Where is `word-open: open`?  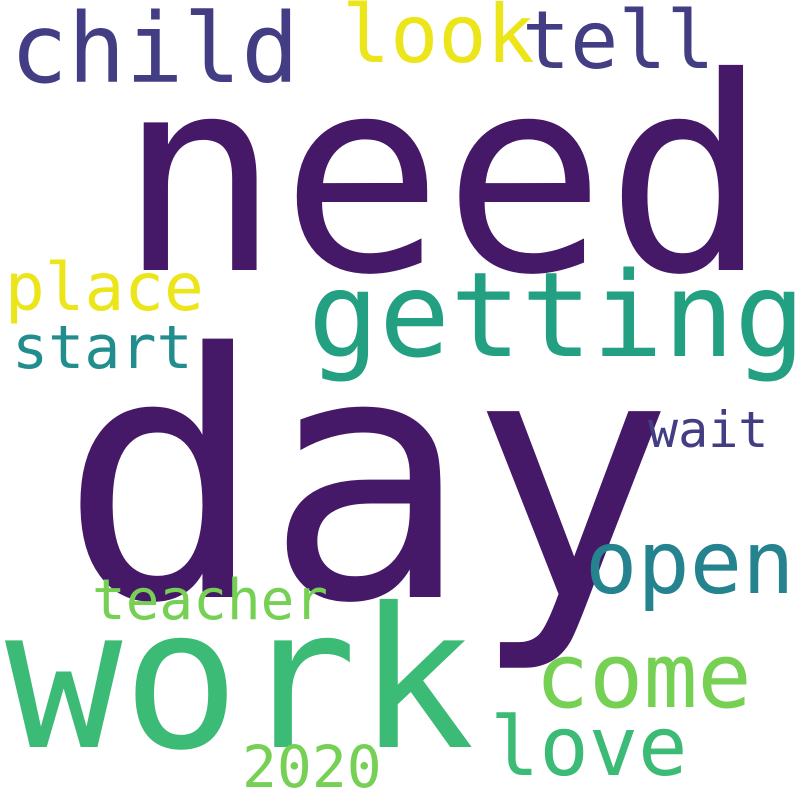
word-open: open is located at coordinates (690, 563).